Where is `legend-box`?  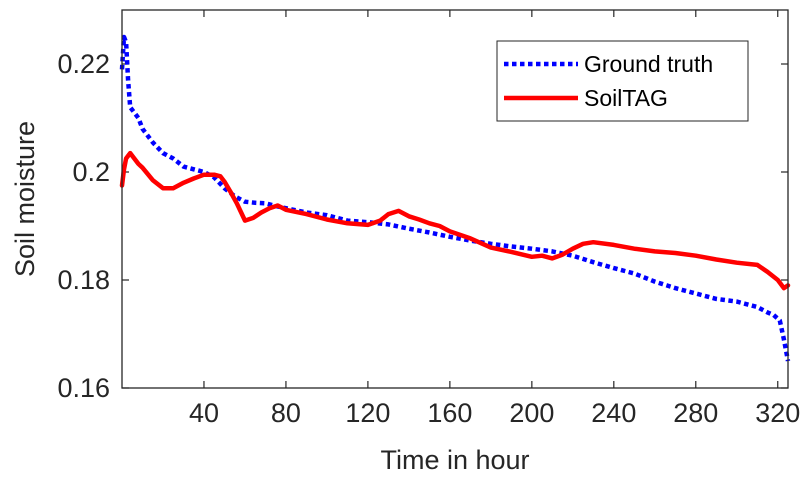
legend-box is located at coordinates (622, 81).